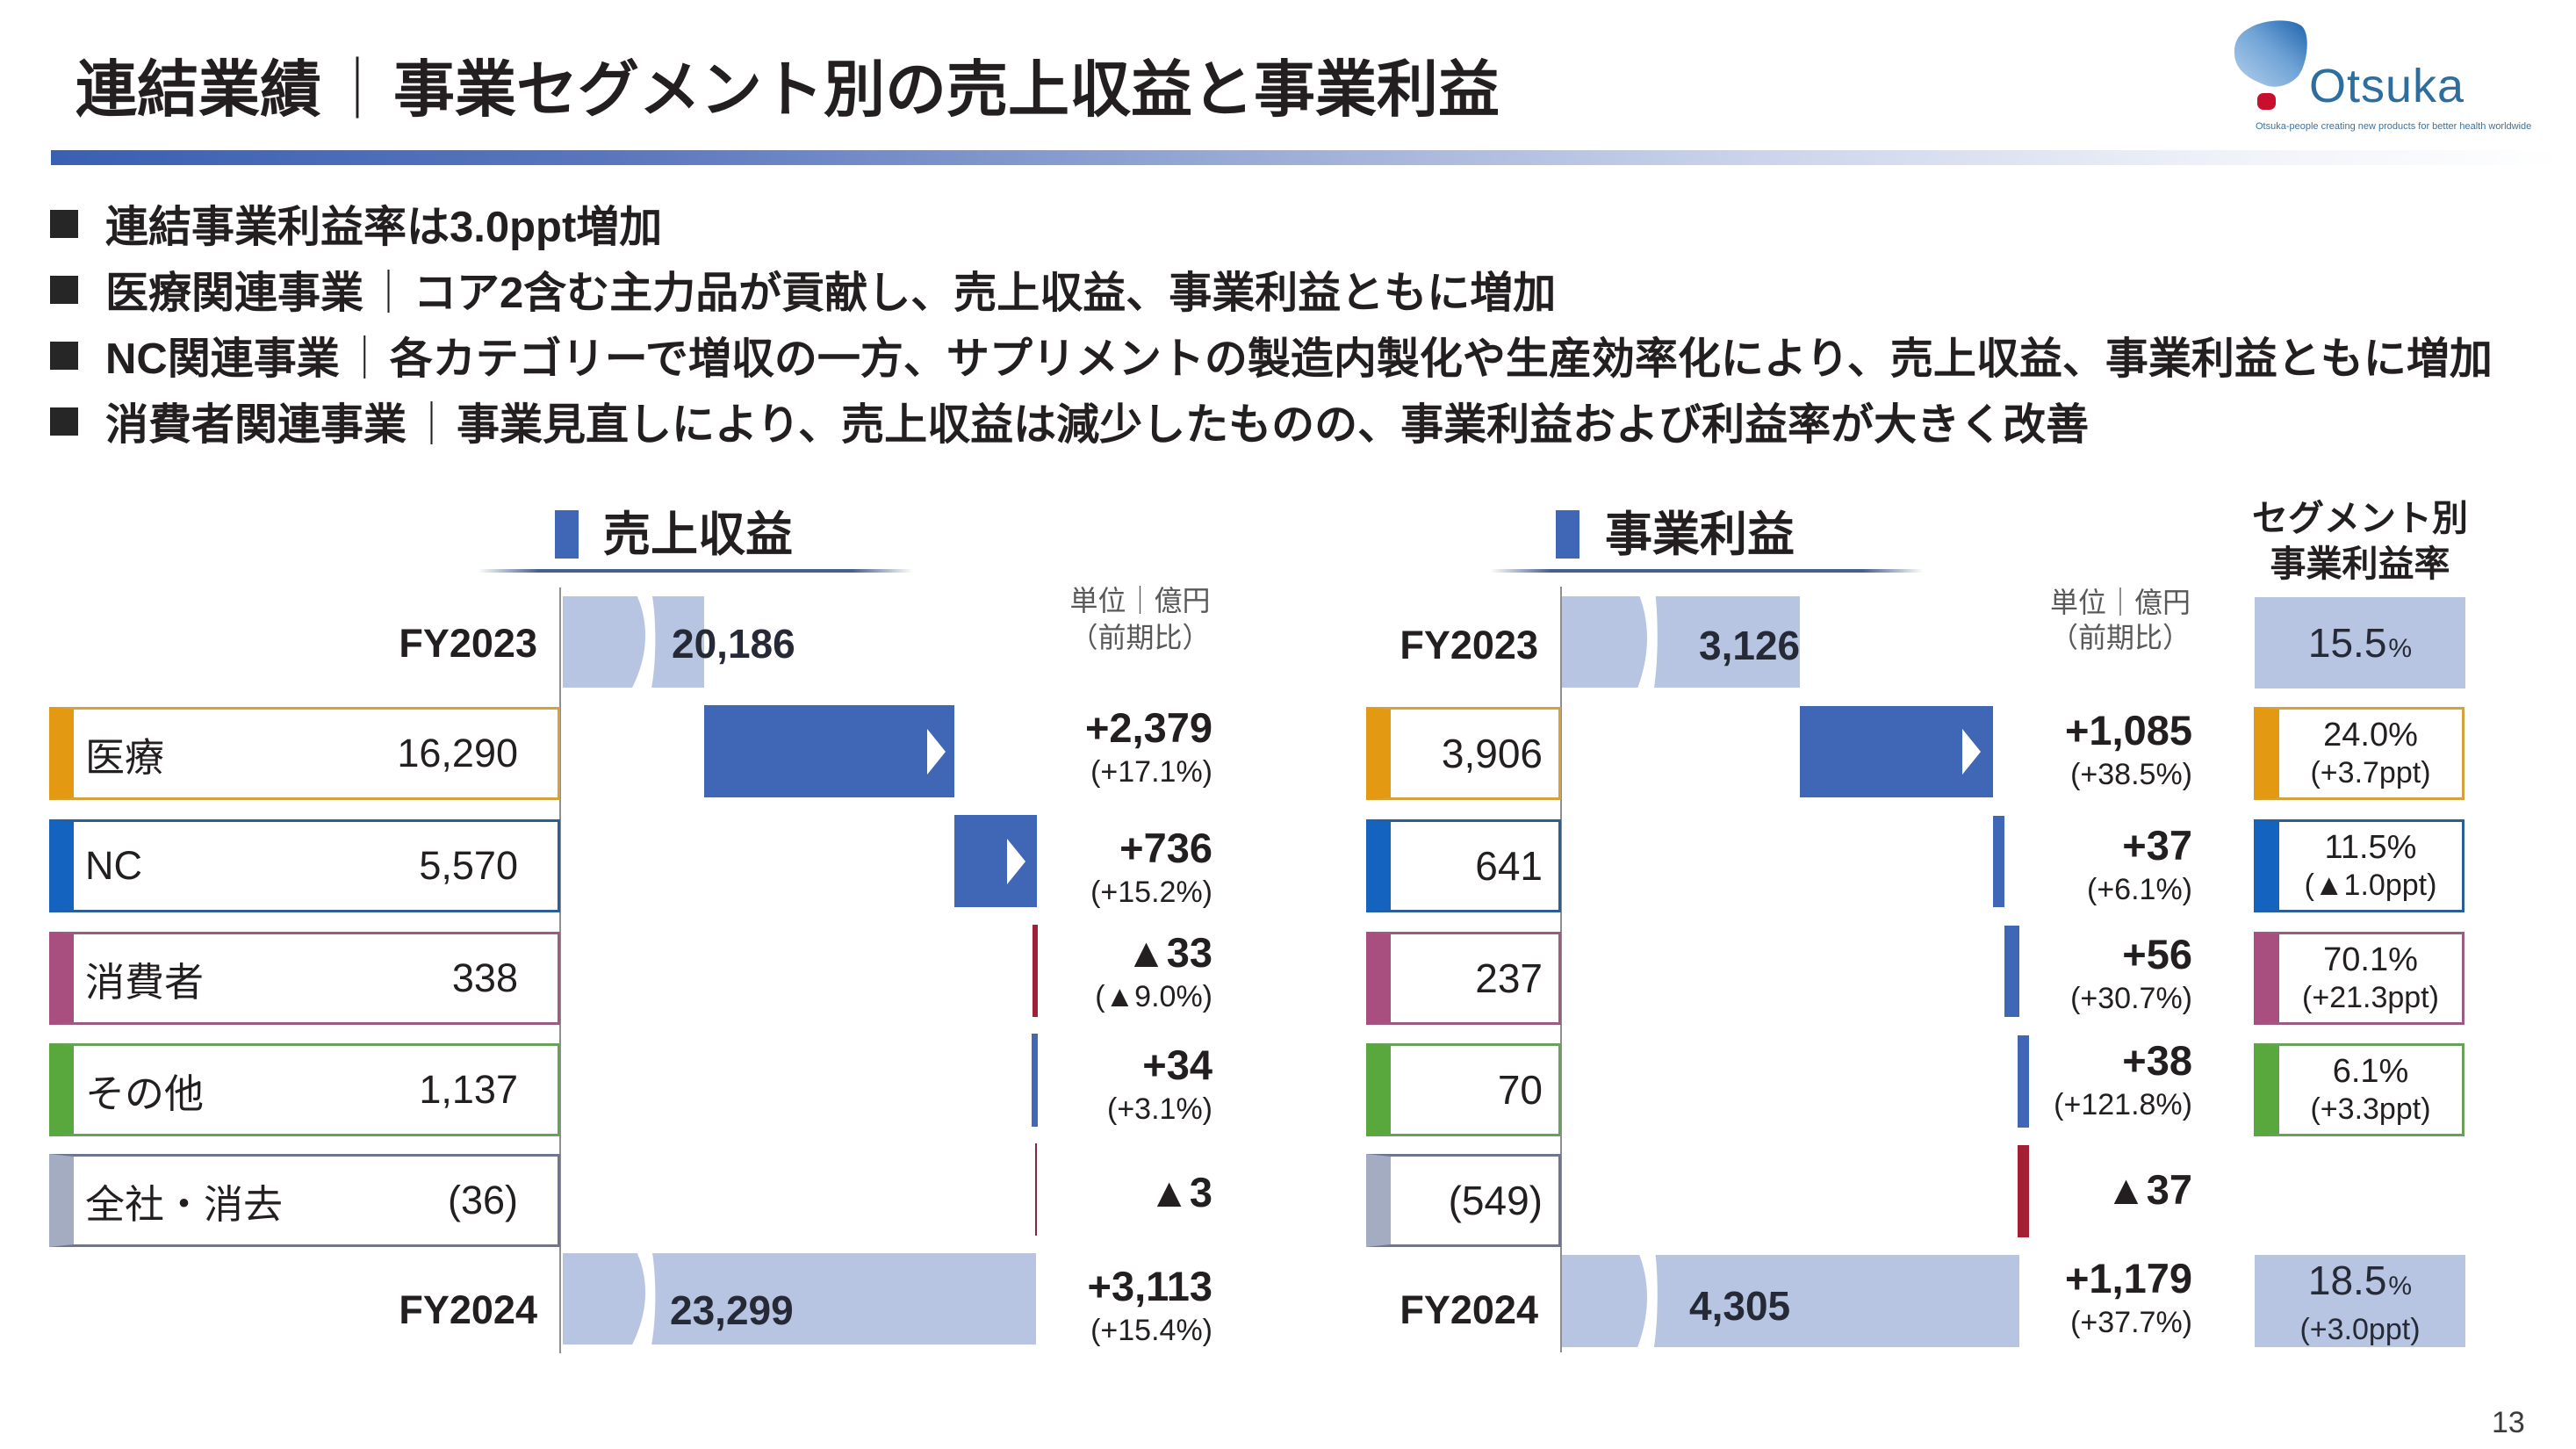 The image size is (2576, 1449). What do you see at coordinates (304, 1200) in the screenshot?
I see `revenue-segment-row: 全社・消去 (36)` at bounding box center [304, 1200].